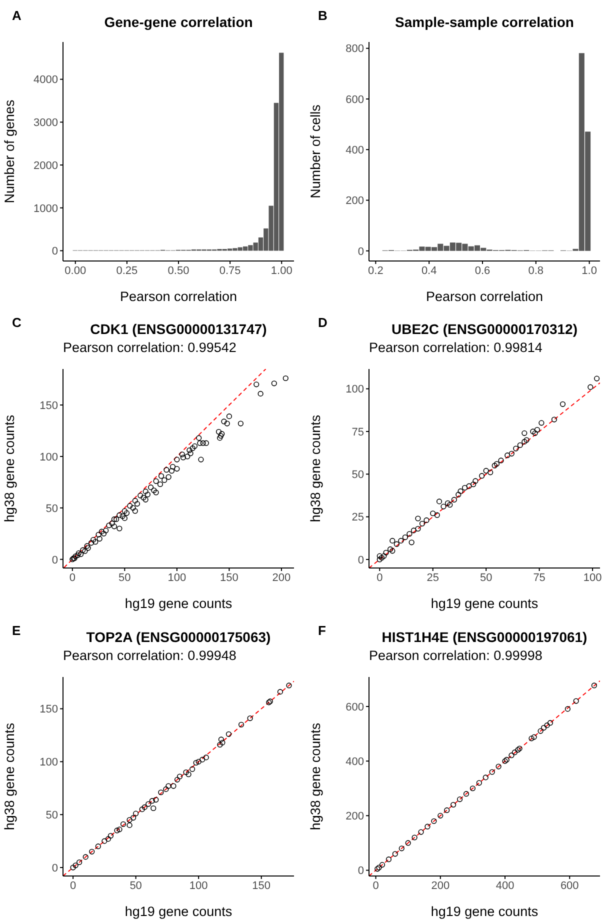  I want to click on x-tick-label: 75, so click(539, 578).